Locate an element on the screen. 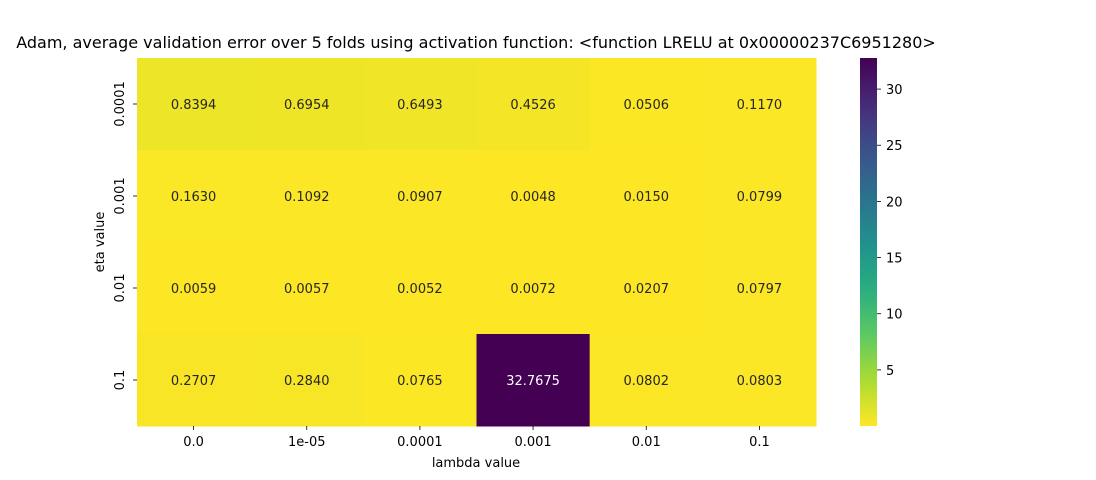  cell-value-label: 0.0907 is located at coordinates (420, 197).